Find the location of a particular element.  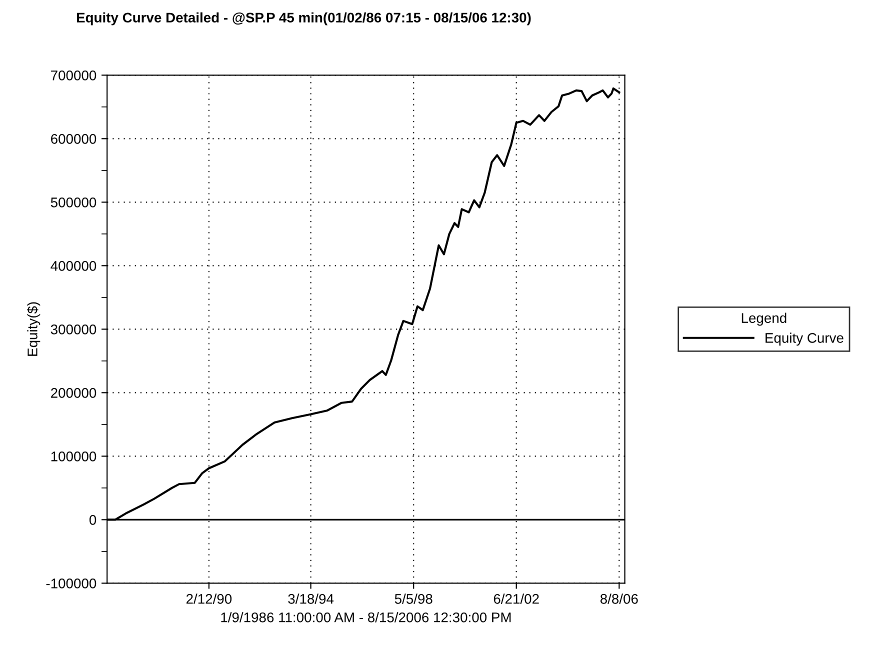

y-tick-label: 0 is located at coordinates (92, 520).